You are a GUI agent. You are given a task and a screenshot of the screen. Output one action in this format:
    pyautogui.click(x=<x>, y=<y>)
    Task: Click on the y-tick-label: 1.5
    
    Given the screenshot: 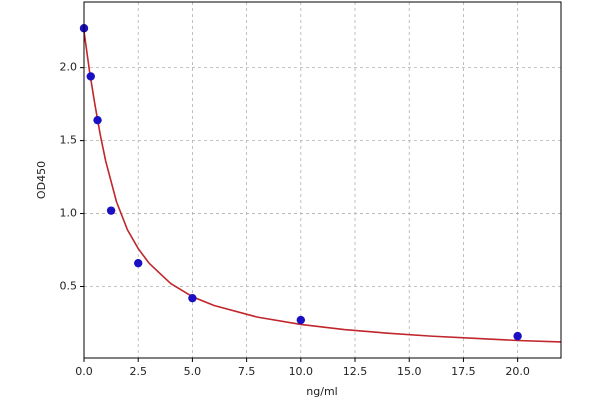 What is the action you would take?
    pyautogui.click(x=69, y=140)
    